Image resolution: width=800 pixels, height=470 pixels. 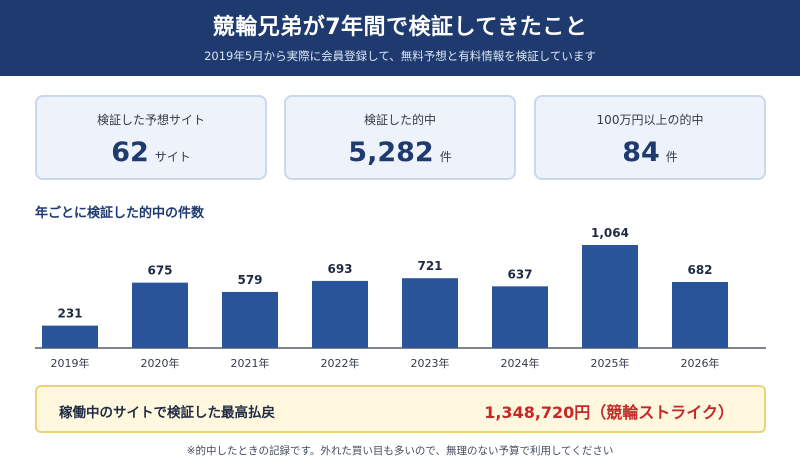 What do you see at coordinates (172, 157) in the screenshot?
I see `stat-unit: サイト` at bounding box center [172, 157].